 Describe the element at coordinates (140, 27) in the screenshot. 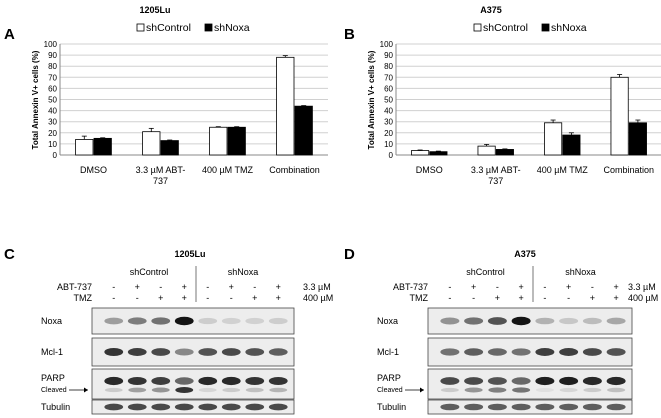

I see `legend-swatch-shcontrol` at that location.